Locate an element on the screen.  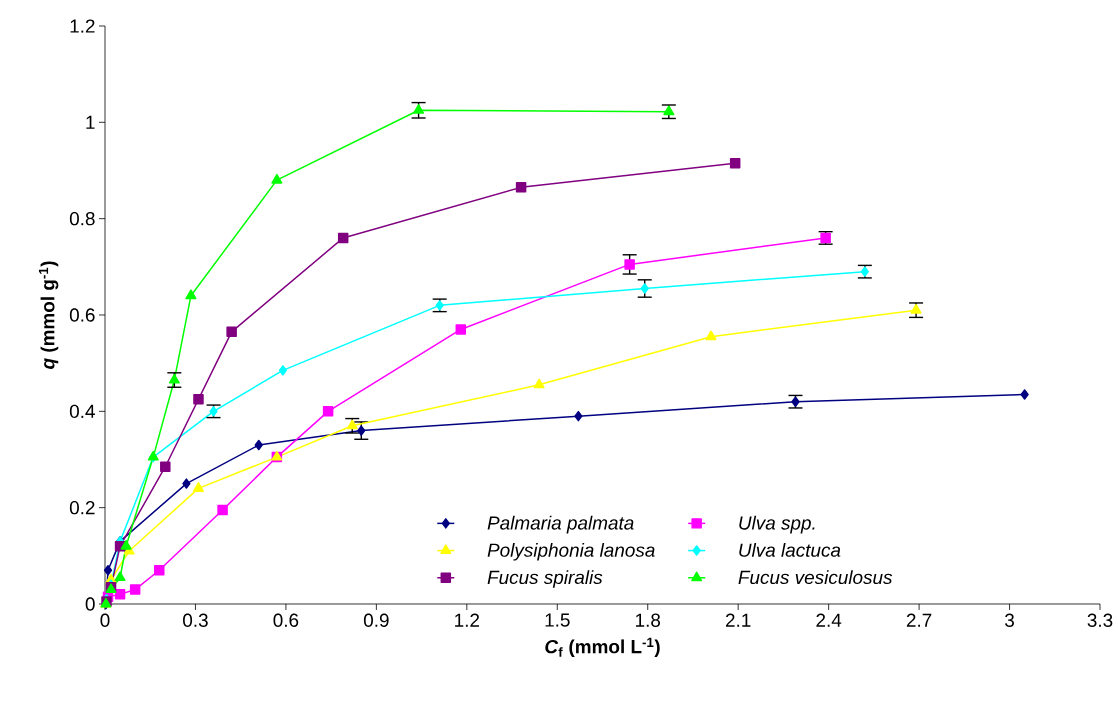
y-axis-title: q (mmol g$^{-1}$) is located at coordinates (48, 315).